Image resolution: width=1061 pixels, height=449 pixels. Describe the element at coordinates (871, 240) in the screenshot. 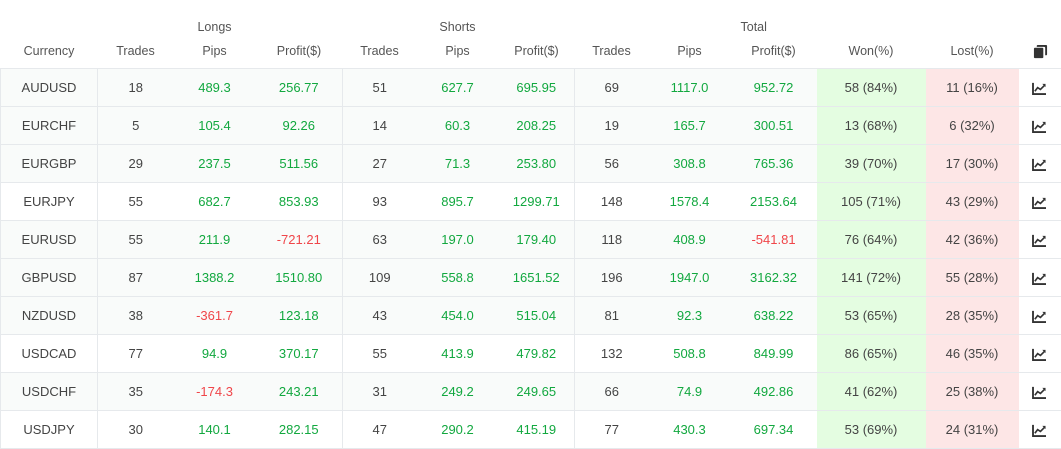

I see `cell-won: 76 (64%)` at that location.